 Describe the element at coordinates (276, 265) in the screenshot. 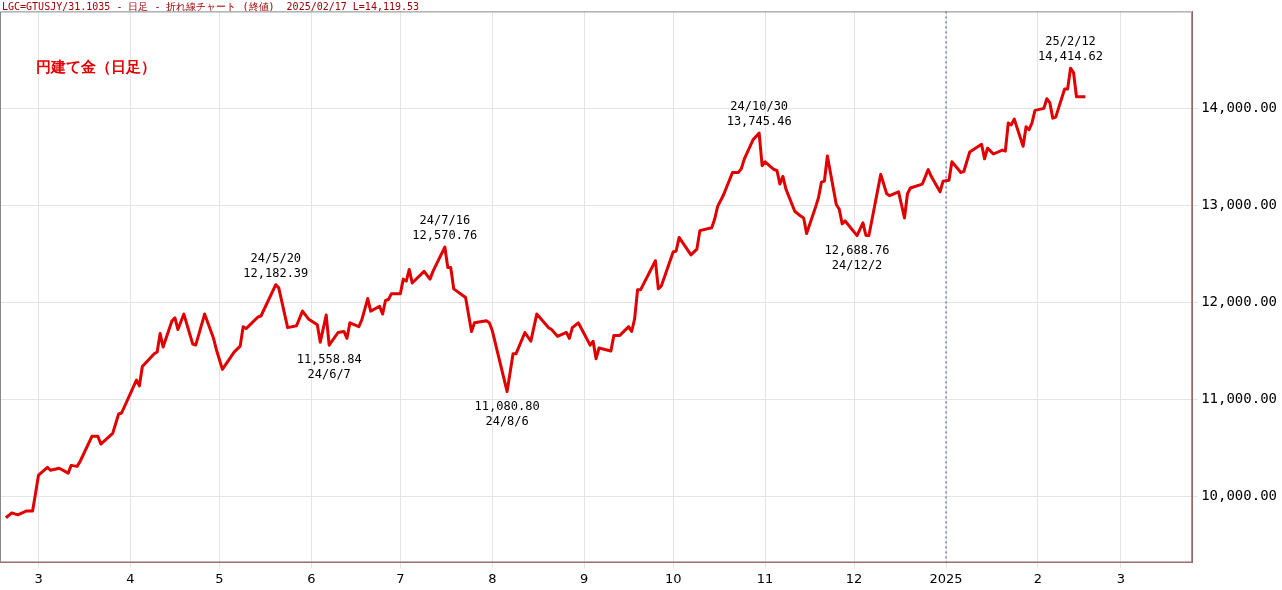

I see `annotation: 24/5/20 12,182.39` at that location.